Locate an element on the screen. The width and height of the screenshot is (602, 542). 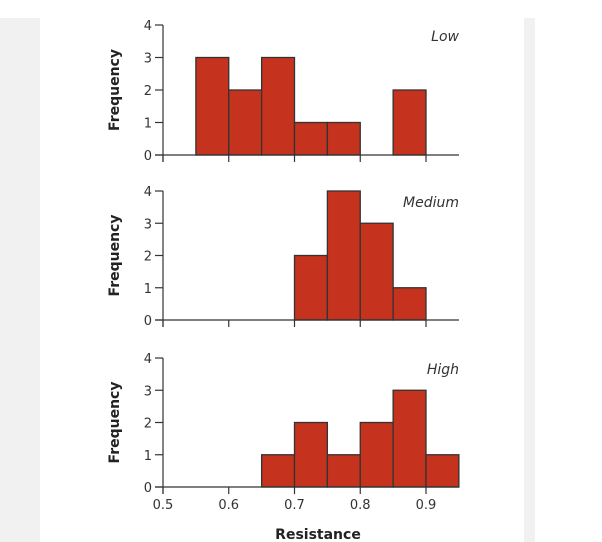
y-tick-label-low-4: 4 is located at coordinates (148, 26).